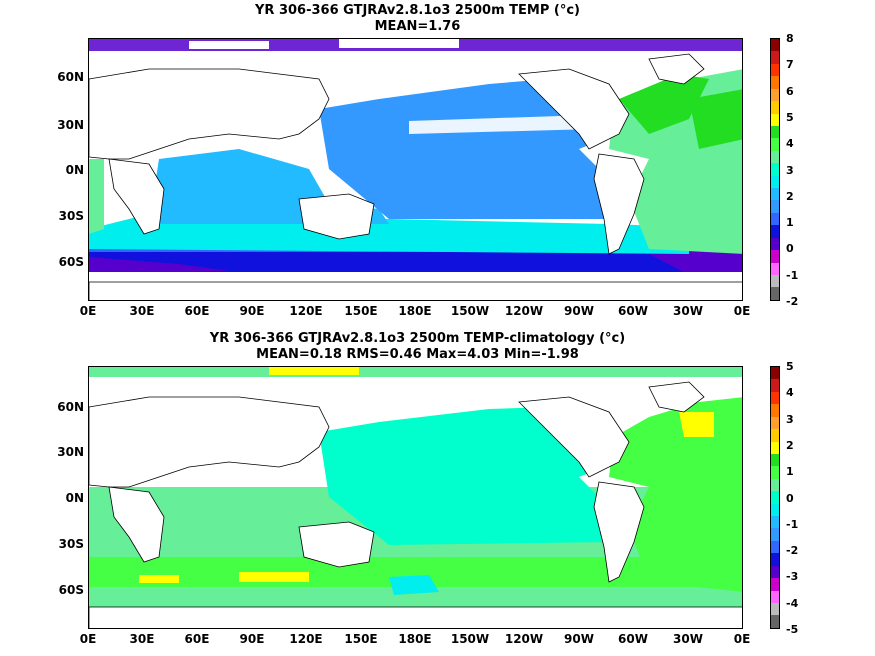 This screenshot has height=656, width=875. What do you see at coordinates (633, 311) in the screenshot?
I see `panel1-xtick: 60W` at bounding box center [633, 311].